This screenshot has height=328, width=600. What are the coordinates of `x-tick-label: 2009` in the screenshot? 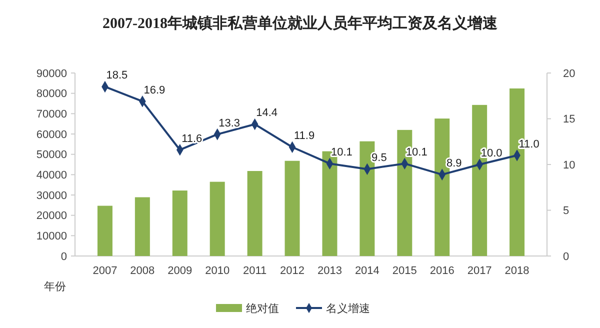 It's located at (180, 271).